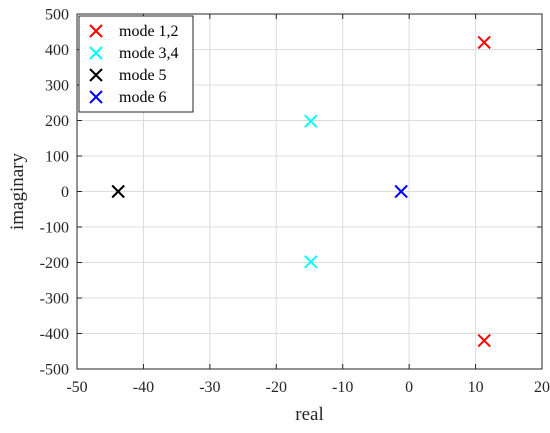 This screenshot has width=550, height=433. I want to click on y-tick-label: -100, so click(54, 228).